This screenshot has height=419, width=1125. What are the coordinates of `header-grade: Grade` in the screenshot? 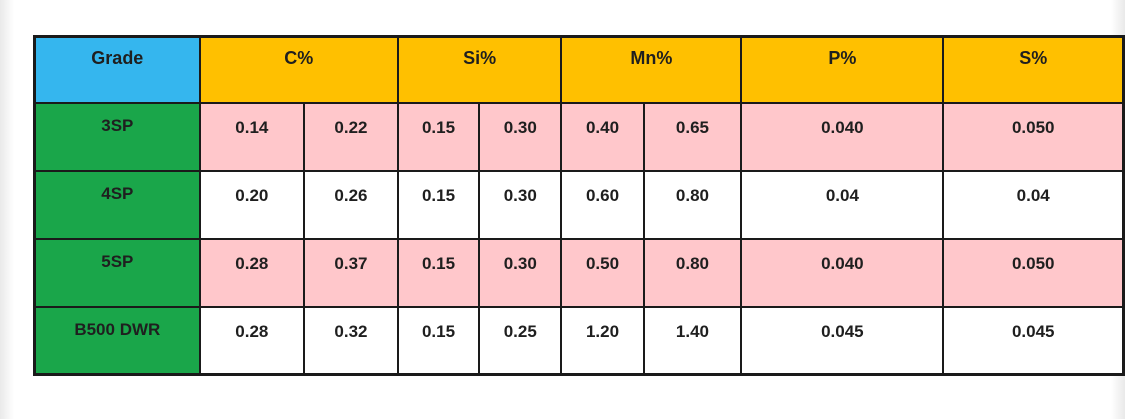 It's located at (117, 69).